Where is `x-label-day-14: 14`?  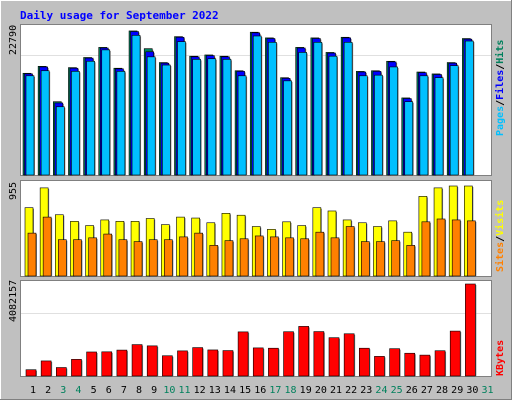
x-label-day-14: 14 is located at coordinates (230, 390).